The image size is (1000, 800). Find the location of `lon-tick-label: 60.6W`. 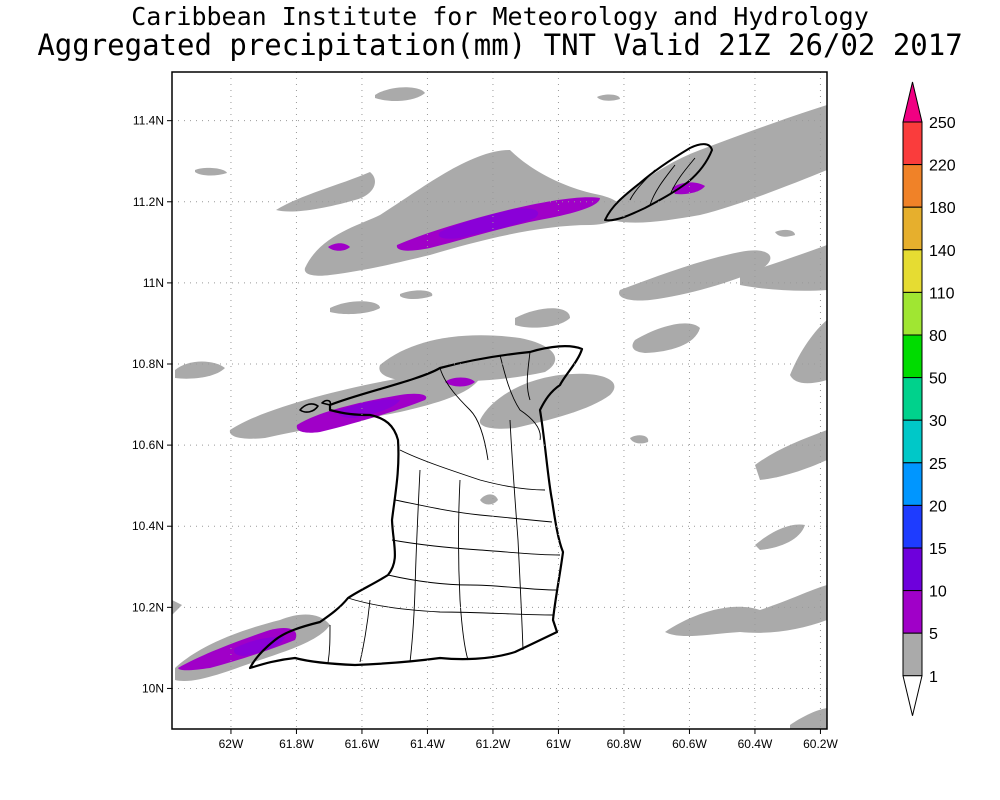

lon-tick-label: 60.6W is located at coordinates (689, 744).